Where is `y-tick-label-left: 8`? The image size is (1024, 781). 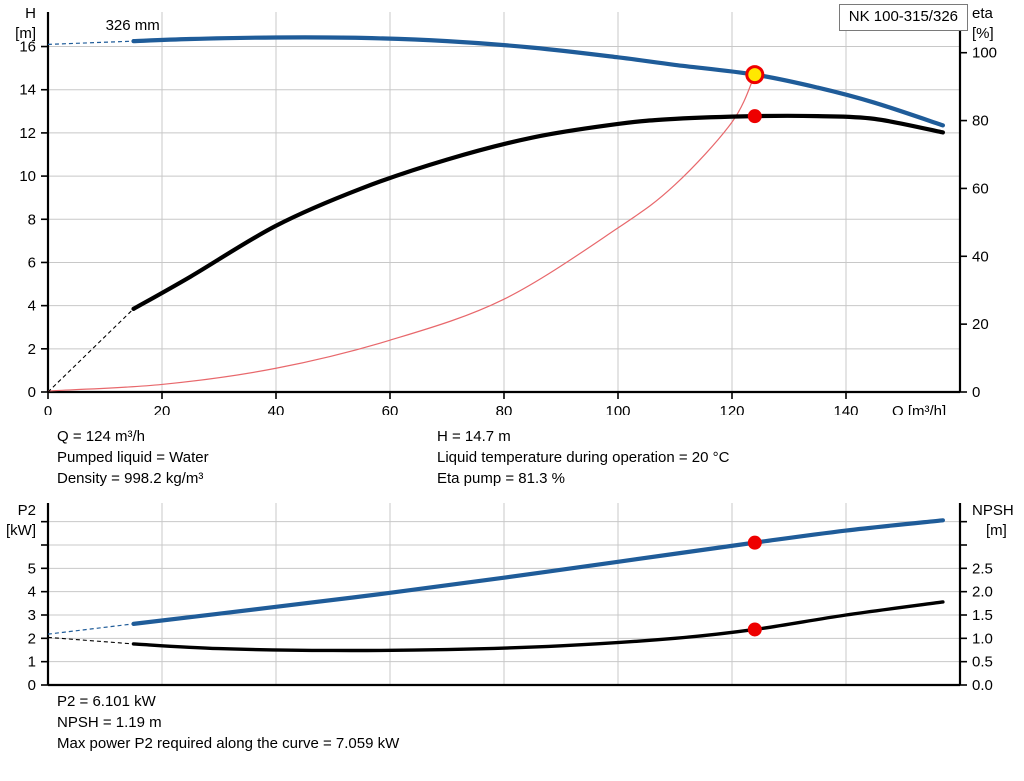
y-tick-label-left: 8 is located at coordinates (32, 219).